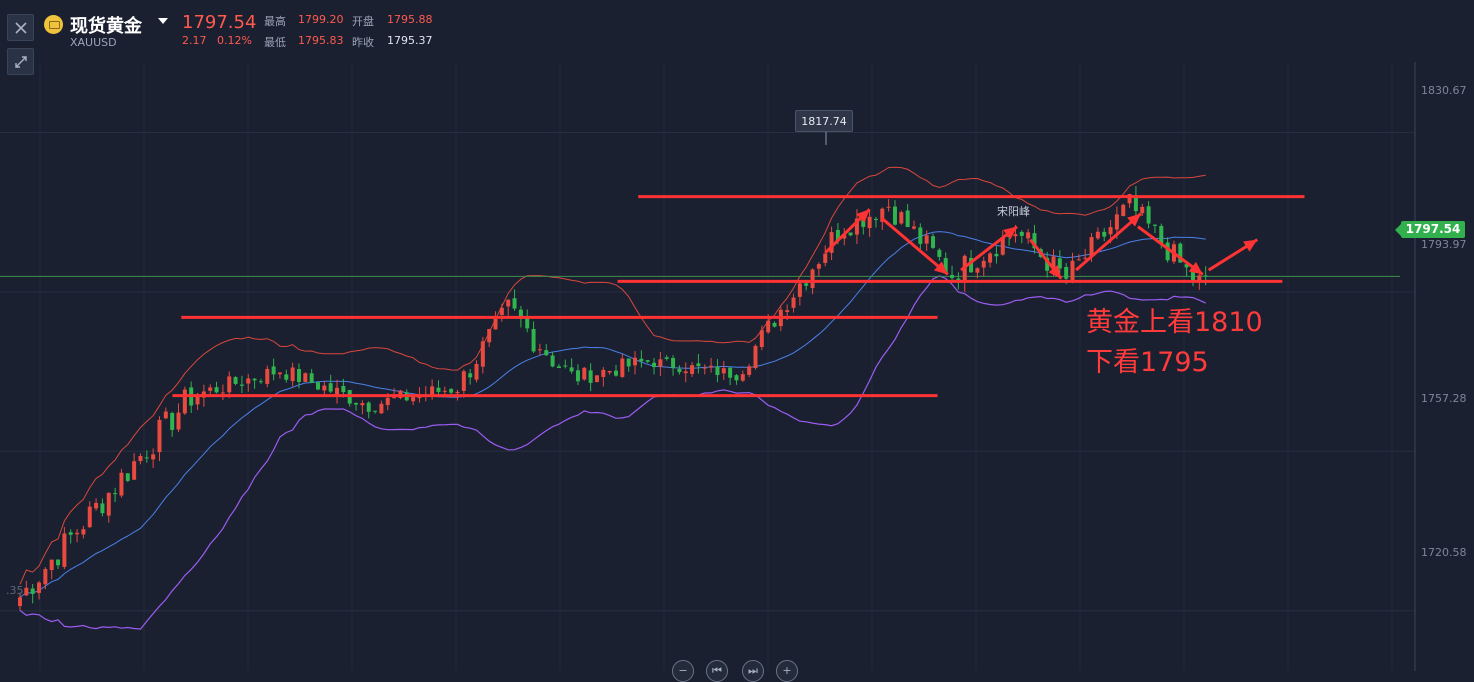  Describe the element at coordinates (219, 22) in the screenshot. I see `last-price: 1797.54` at that location.